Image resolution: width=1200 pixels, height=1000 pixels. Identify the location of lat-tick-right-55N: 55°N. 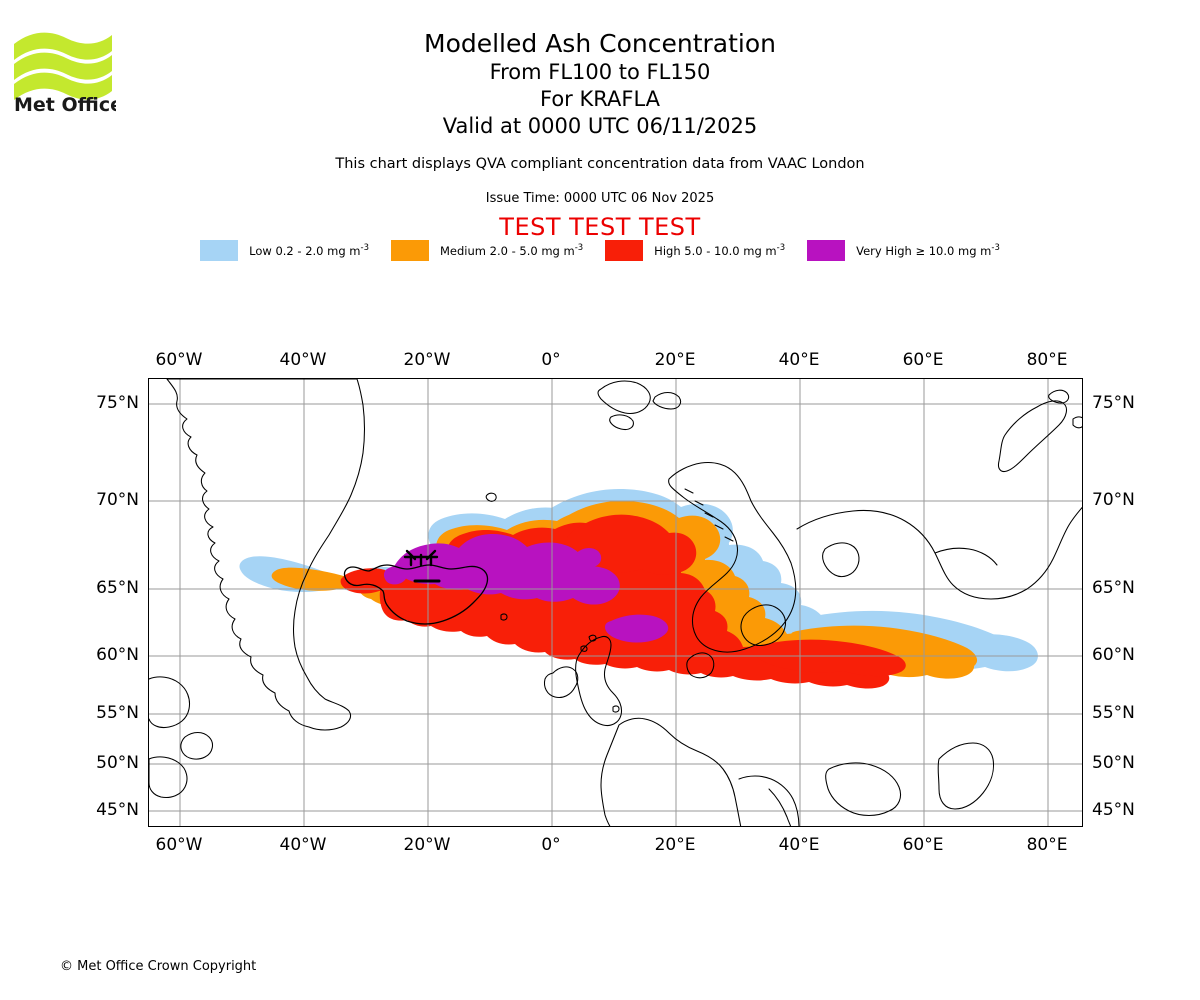
(1113, 713).